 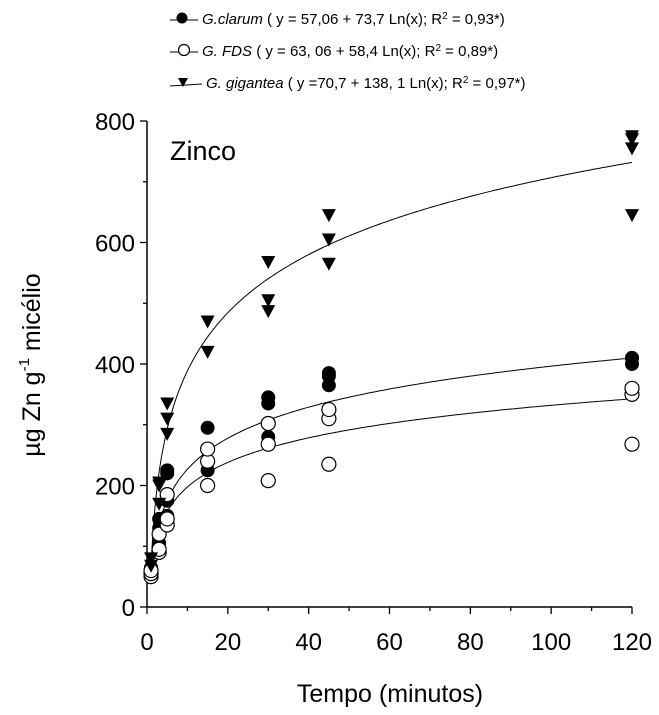 I want to click on y-tick-label: 800, so click(x=115, y=122).